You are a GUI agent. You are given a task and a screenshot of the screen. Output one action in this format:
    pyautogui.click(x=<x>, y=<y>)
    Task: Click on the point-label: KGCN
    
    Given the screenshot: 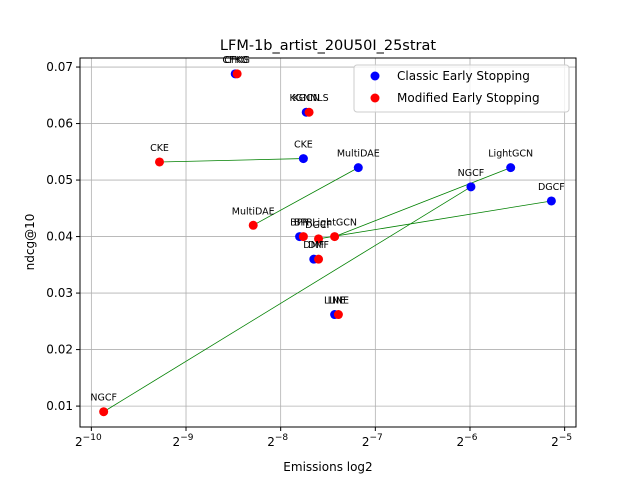 What is the action you would take?
    pyautogui.click(x=306, y=98)
    